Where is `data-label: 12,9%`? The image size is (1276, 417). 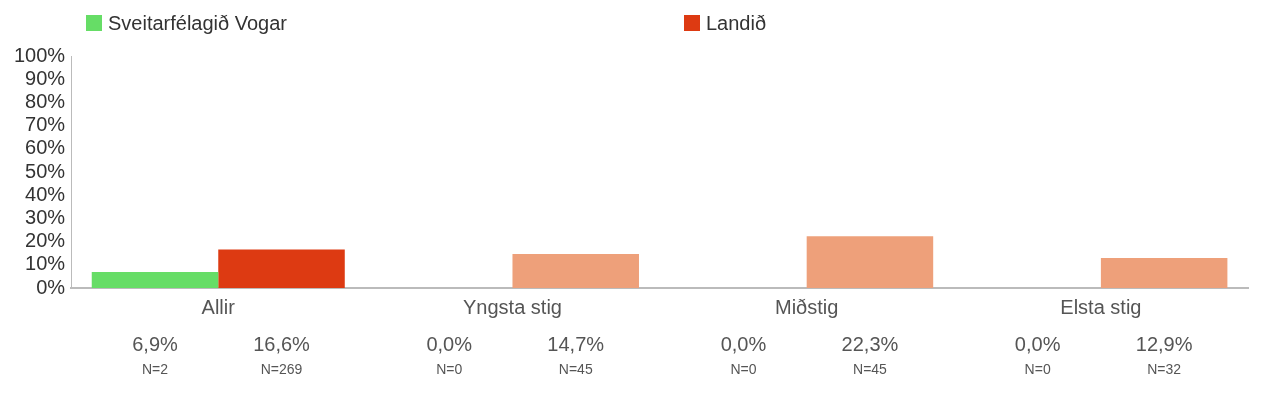 data-label: 12,9% is located at coordinates (1164, 344).